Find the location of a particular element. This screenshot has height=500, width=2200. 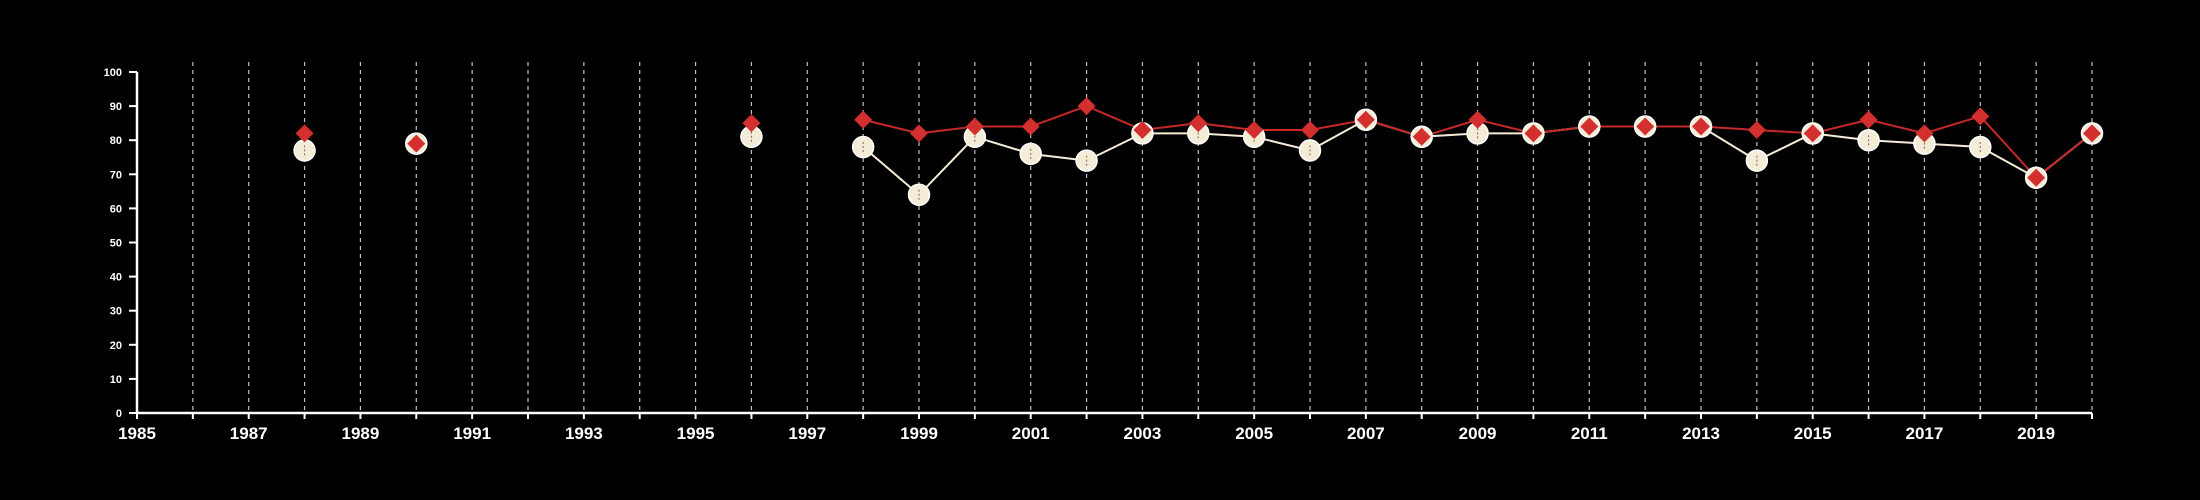

x-tick-label: 1989 is located at coordinates (361, 433).